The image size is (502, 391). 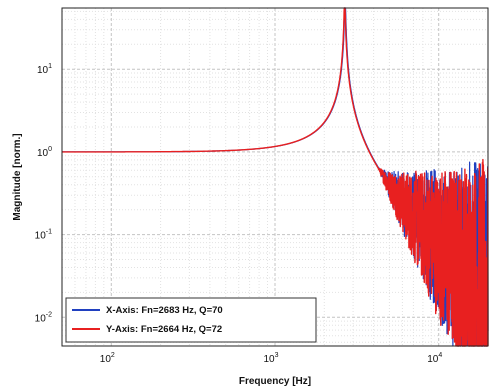 What do you see at coordinates (164, 310) in the screenshot?
I see `legend-entry-x-axis: X-Axis: Fn=2683 Hz, Q=70` at bounding box center [164, 310].